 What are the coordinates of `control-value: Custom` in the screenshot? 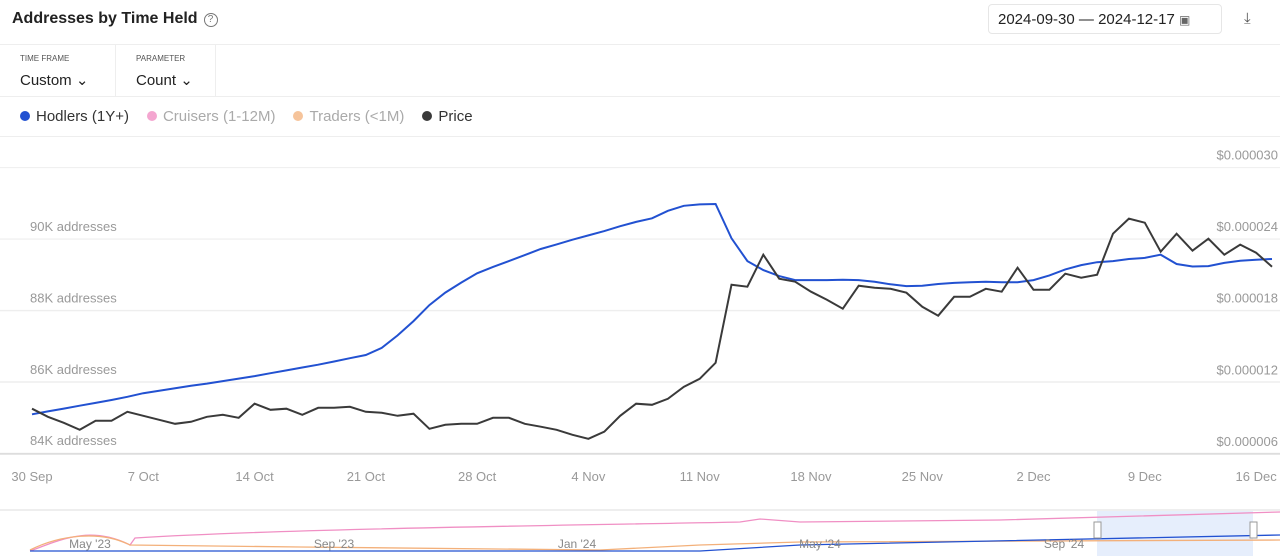 It's located at (46, 80).